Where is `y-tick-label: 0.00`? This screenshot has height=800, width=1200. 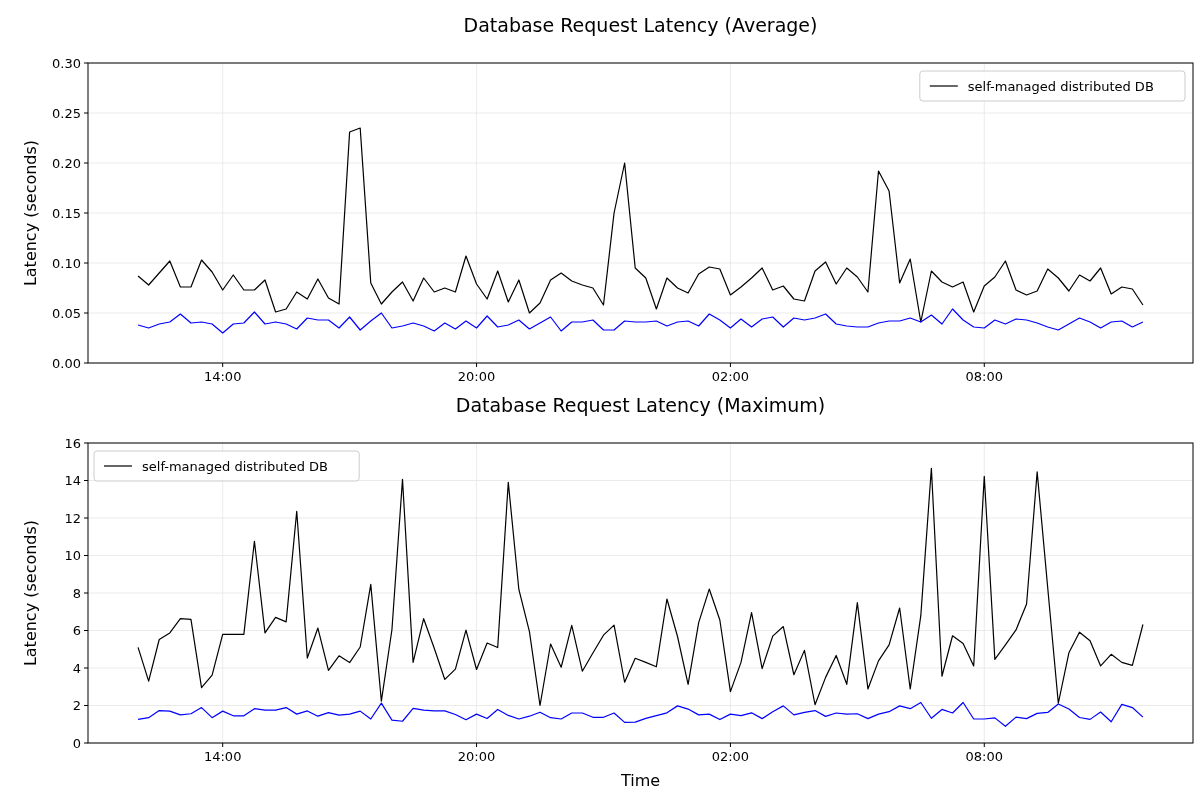 y-tick-label: 0.00 is located at coordinates (66, 363).